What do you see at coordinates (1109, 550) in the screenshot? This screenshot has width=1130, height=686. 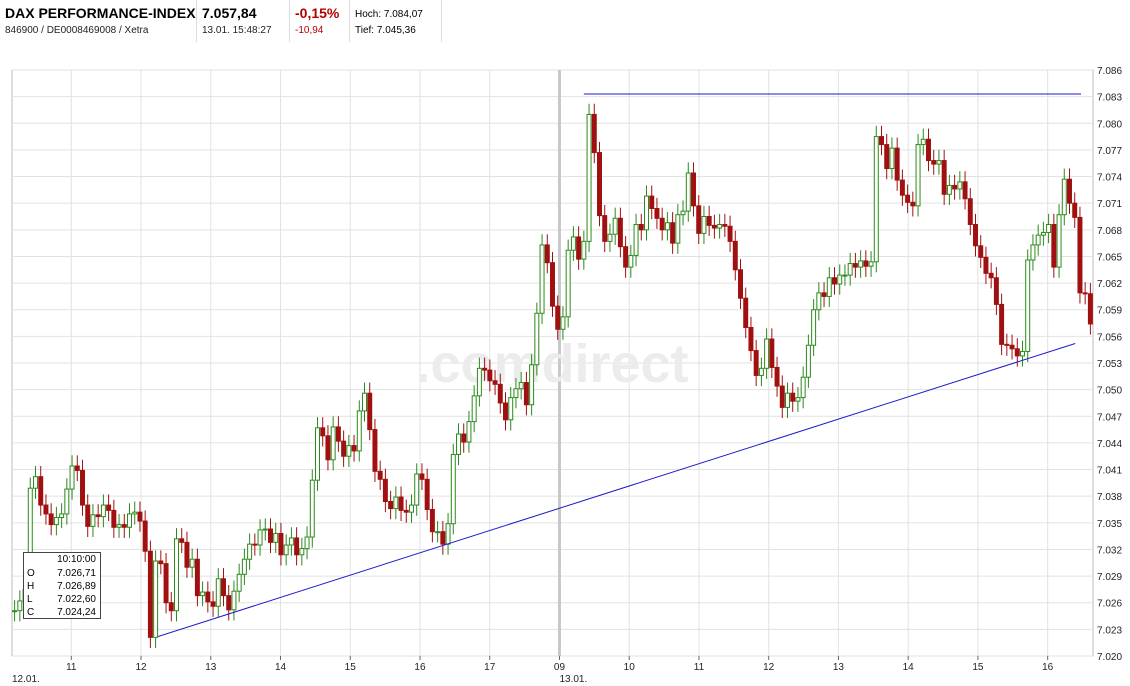 I see `y-tick-label: 7.032` at bounding box center [1109, 550].